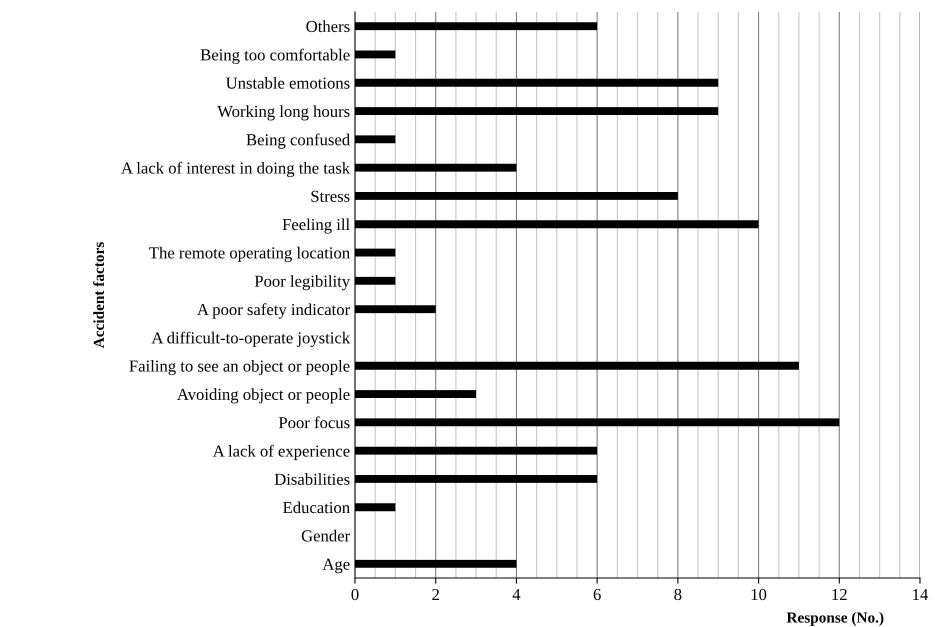 The image size is (935, 627). I want to click on y-tick-label: Feeling ill, so click(316, 226).